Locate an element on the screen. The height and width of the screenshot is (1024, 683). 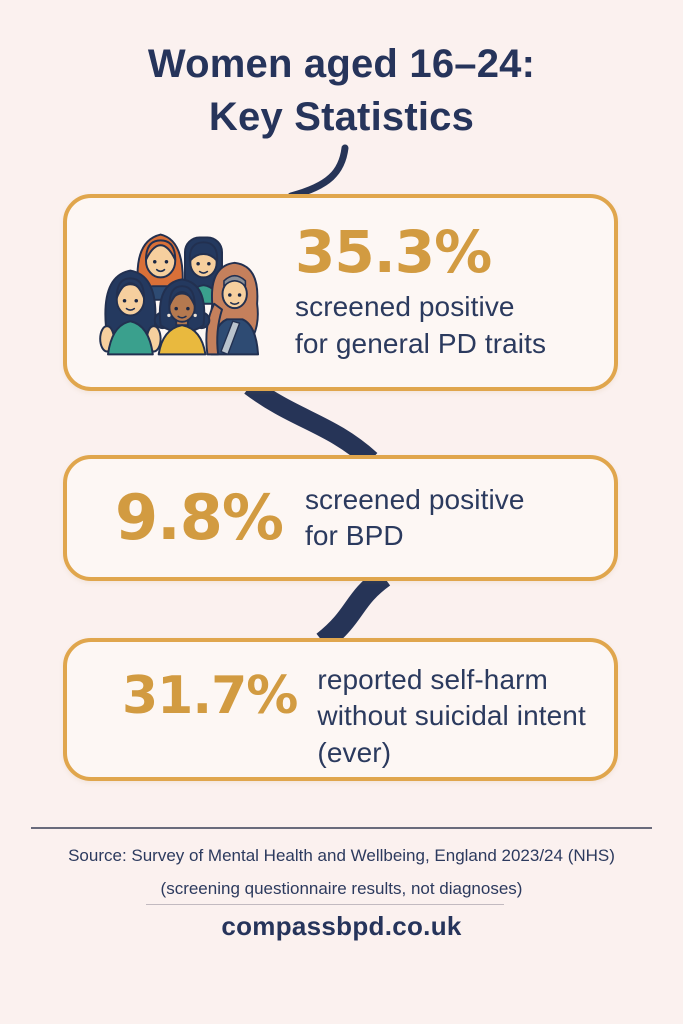
card2-stat-value: 9.8% is located at coordinates (199, 517).